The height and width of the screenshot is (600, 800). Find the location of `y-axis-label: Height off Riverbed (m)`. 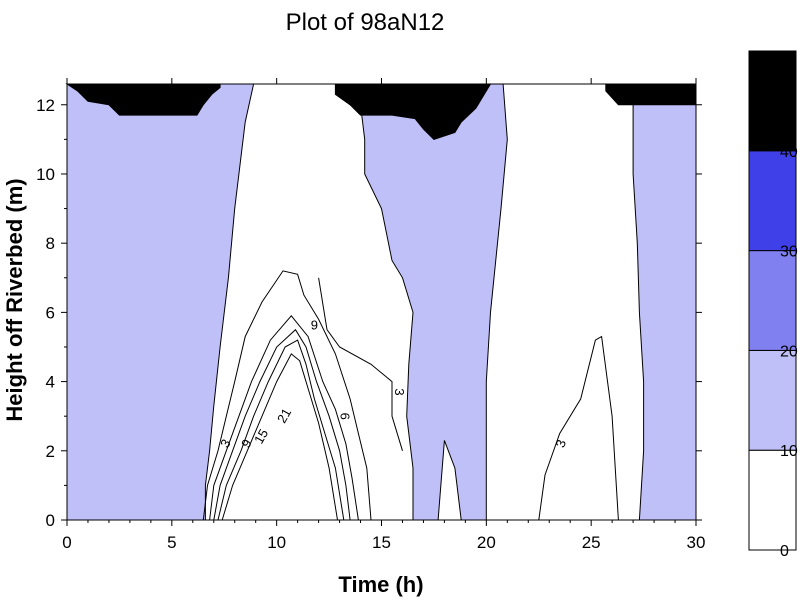

y-axis-label: Height off Riverbed (m) is located at coordinates (14, 299).